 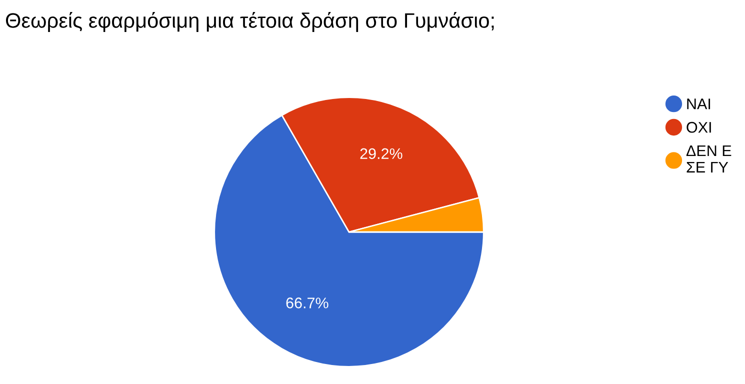 What do you see at coordinates (381, 154) in the screenshot?
I see `data-label: 29.2%` at bounding box center [381, 154].